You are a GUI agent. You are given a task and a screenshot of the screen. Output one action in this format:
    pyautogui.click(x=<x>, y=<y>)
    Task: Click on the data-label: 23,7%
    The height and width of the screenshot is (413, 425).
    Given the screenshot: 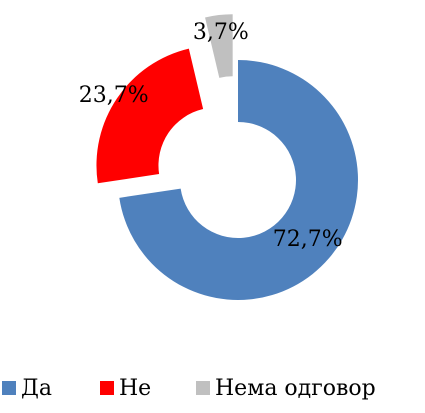 What is the action you would take?
    pyautogui.click(x=114, y=95)
    